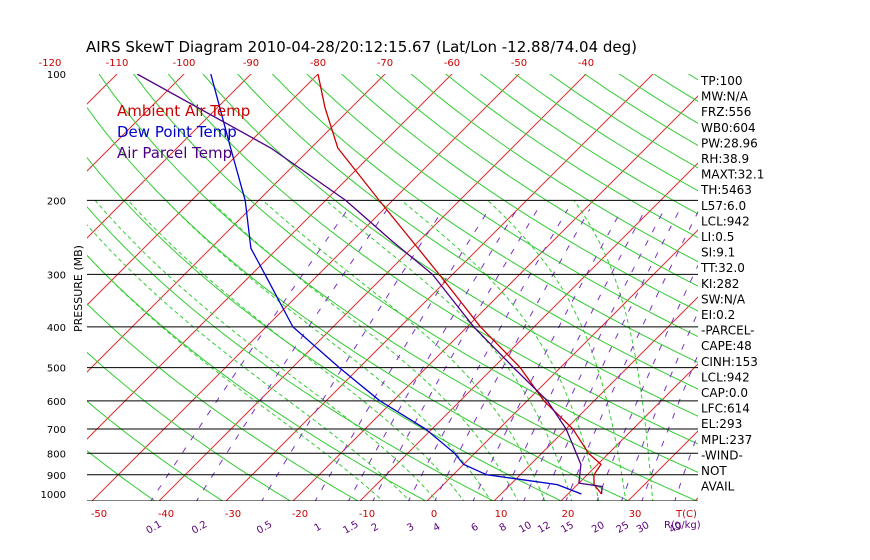 Image resolution: width=870 pixels, height=560 pixels. What do you see at coordinates (56, 454) in the screenshot?
I see `pressure-tick-label: 800` at bounding box center [56, 454].